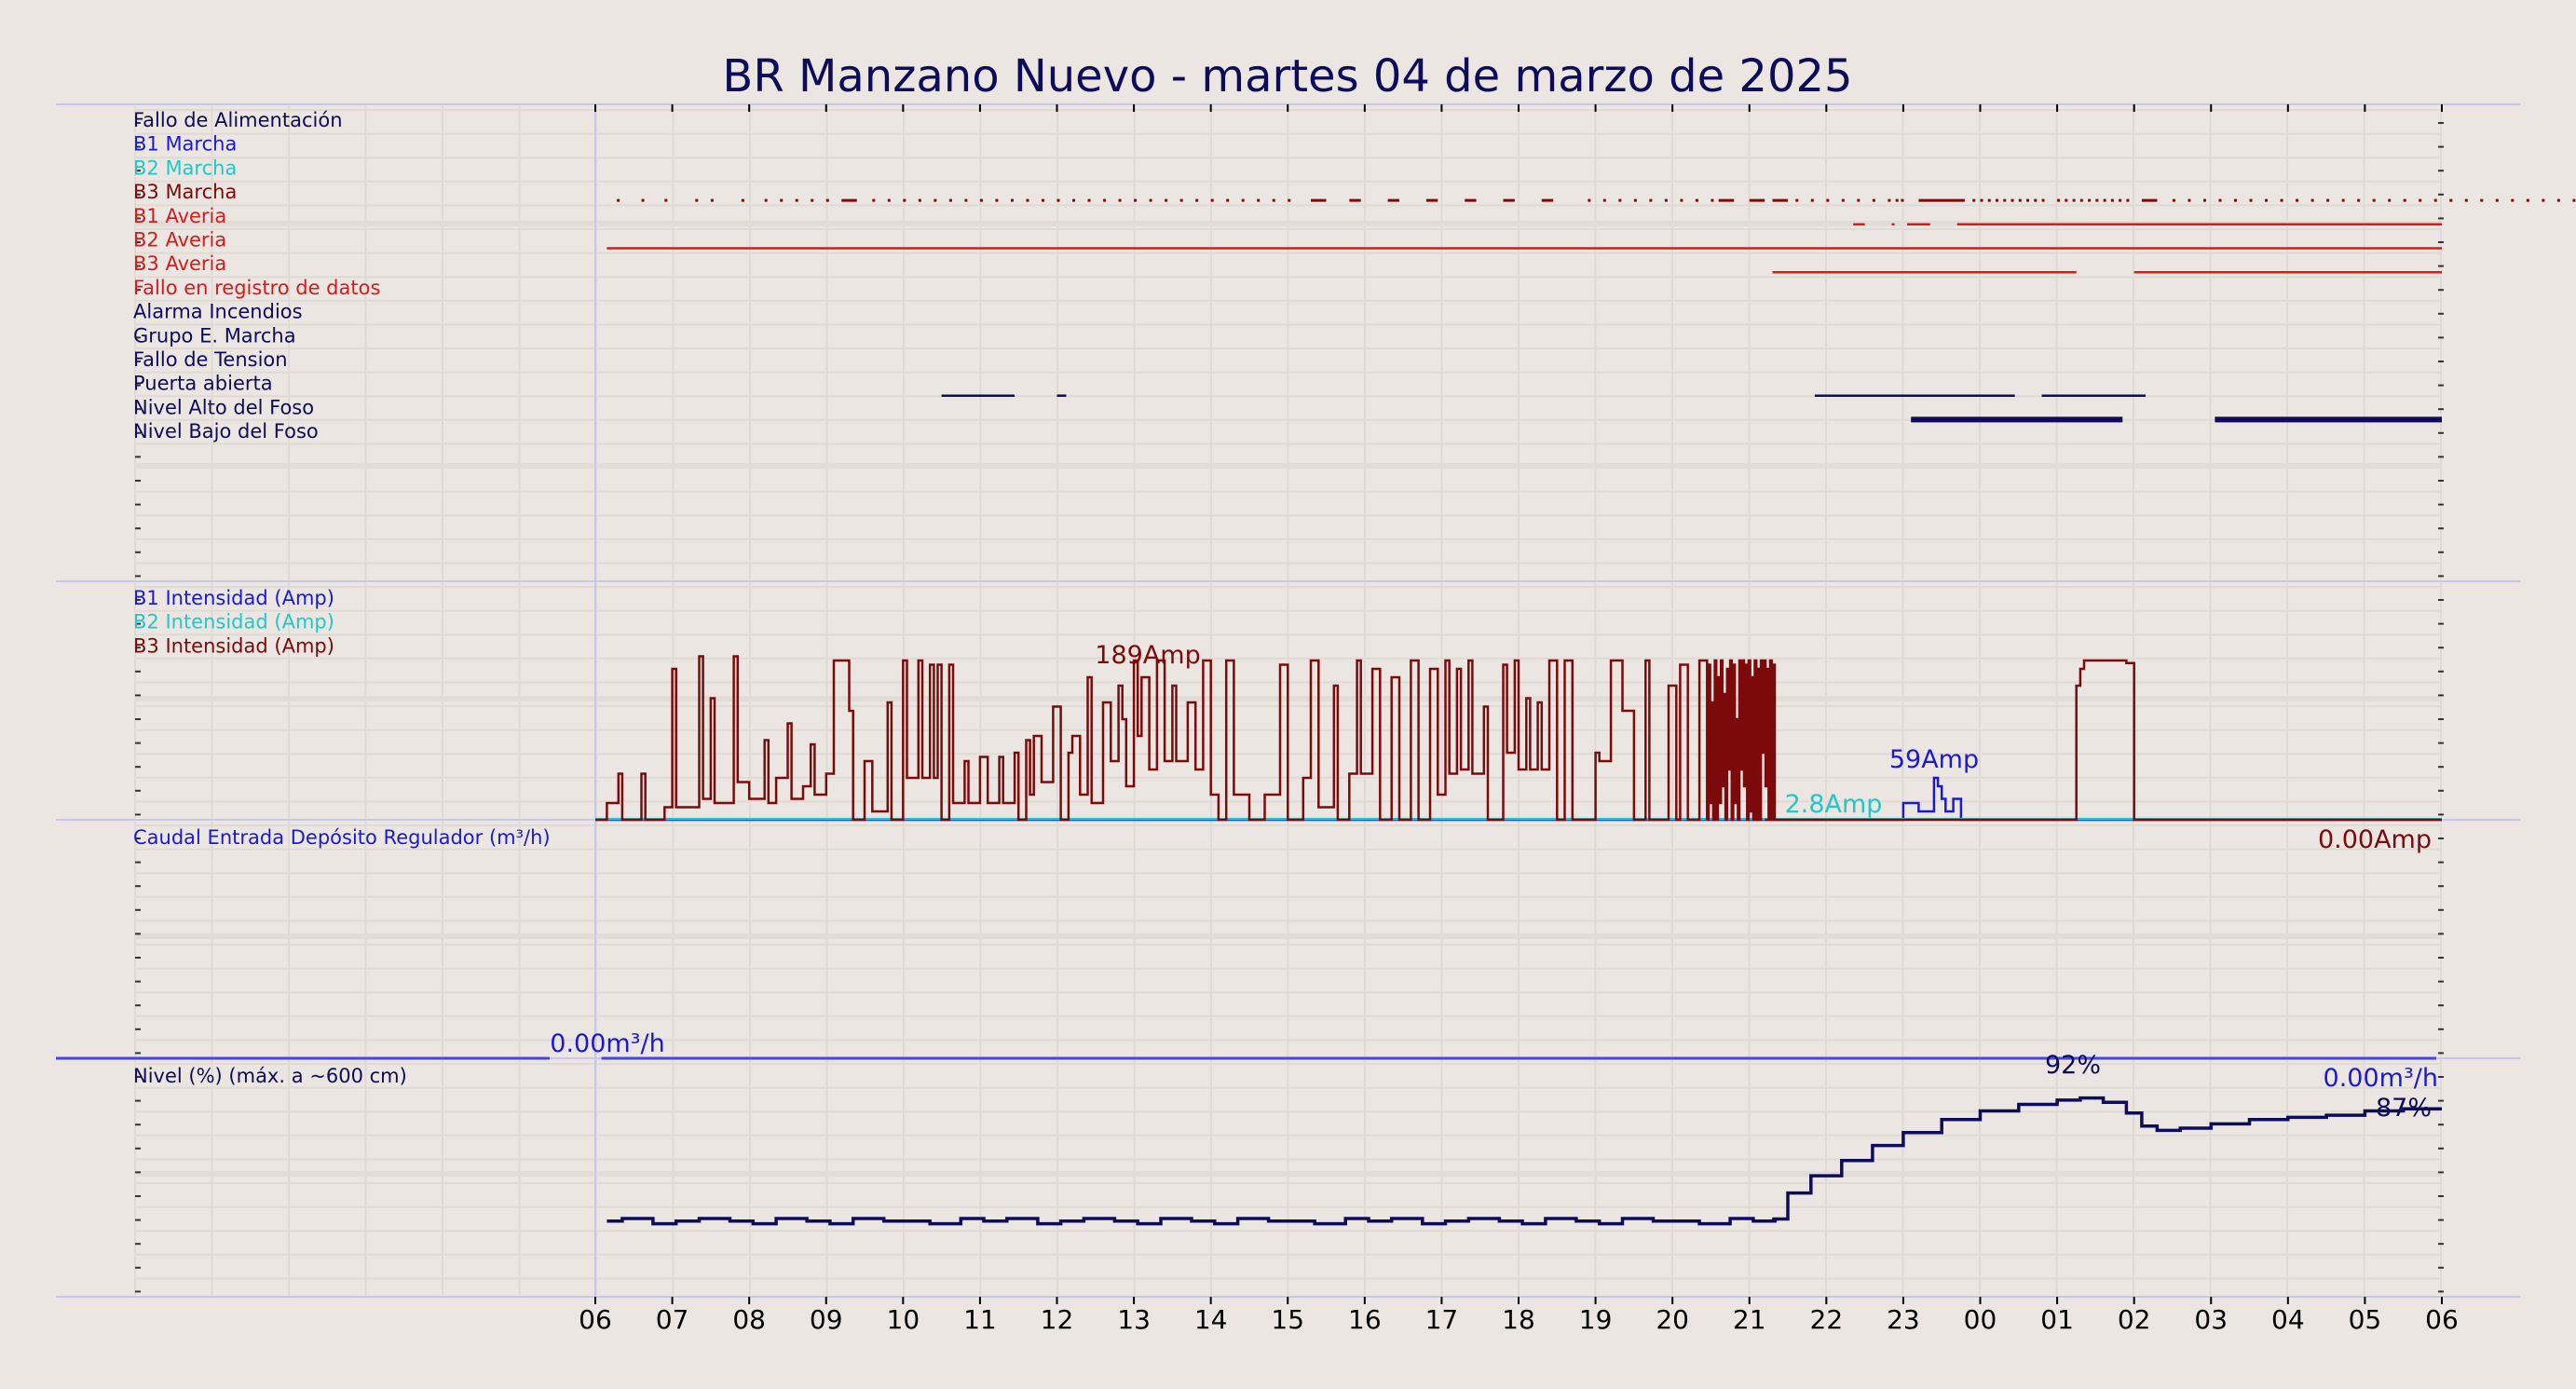  Describe the element at coordinates (1057, 1319) in the screenshot. I see `x-tick-label: 12` at that location.